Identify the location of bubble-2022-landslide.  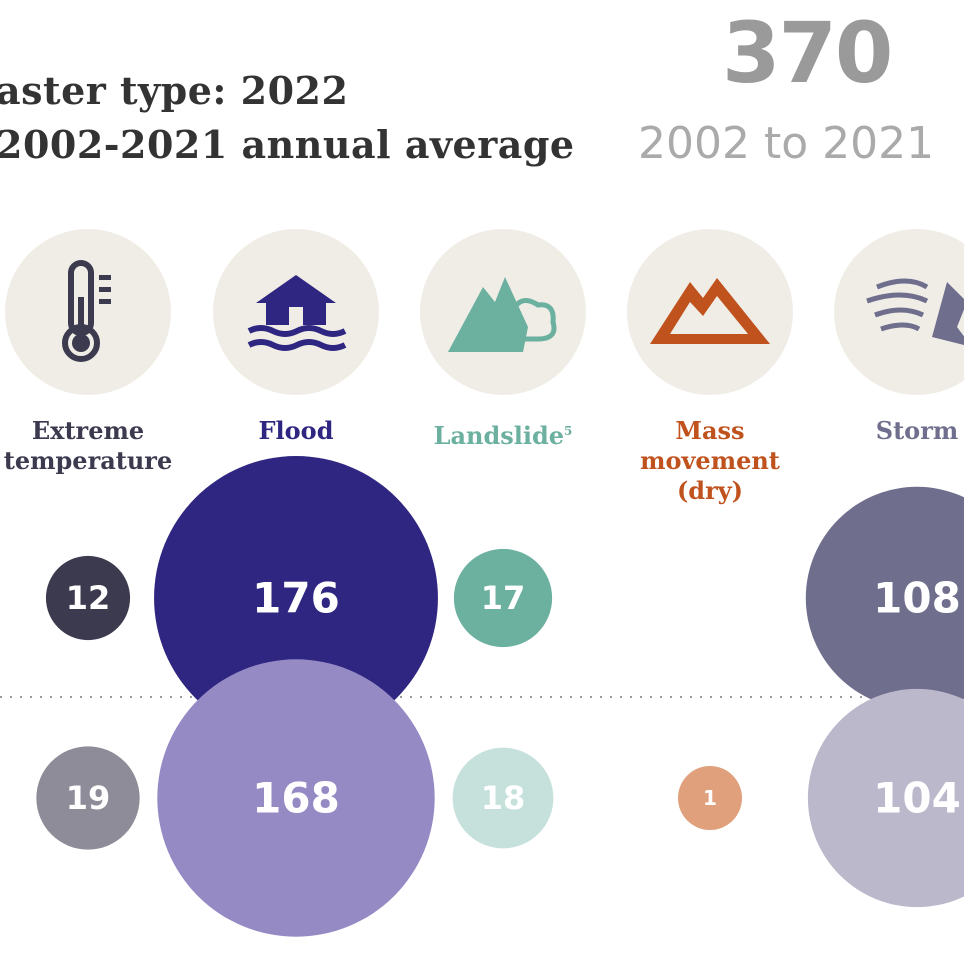
(503, 598).